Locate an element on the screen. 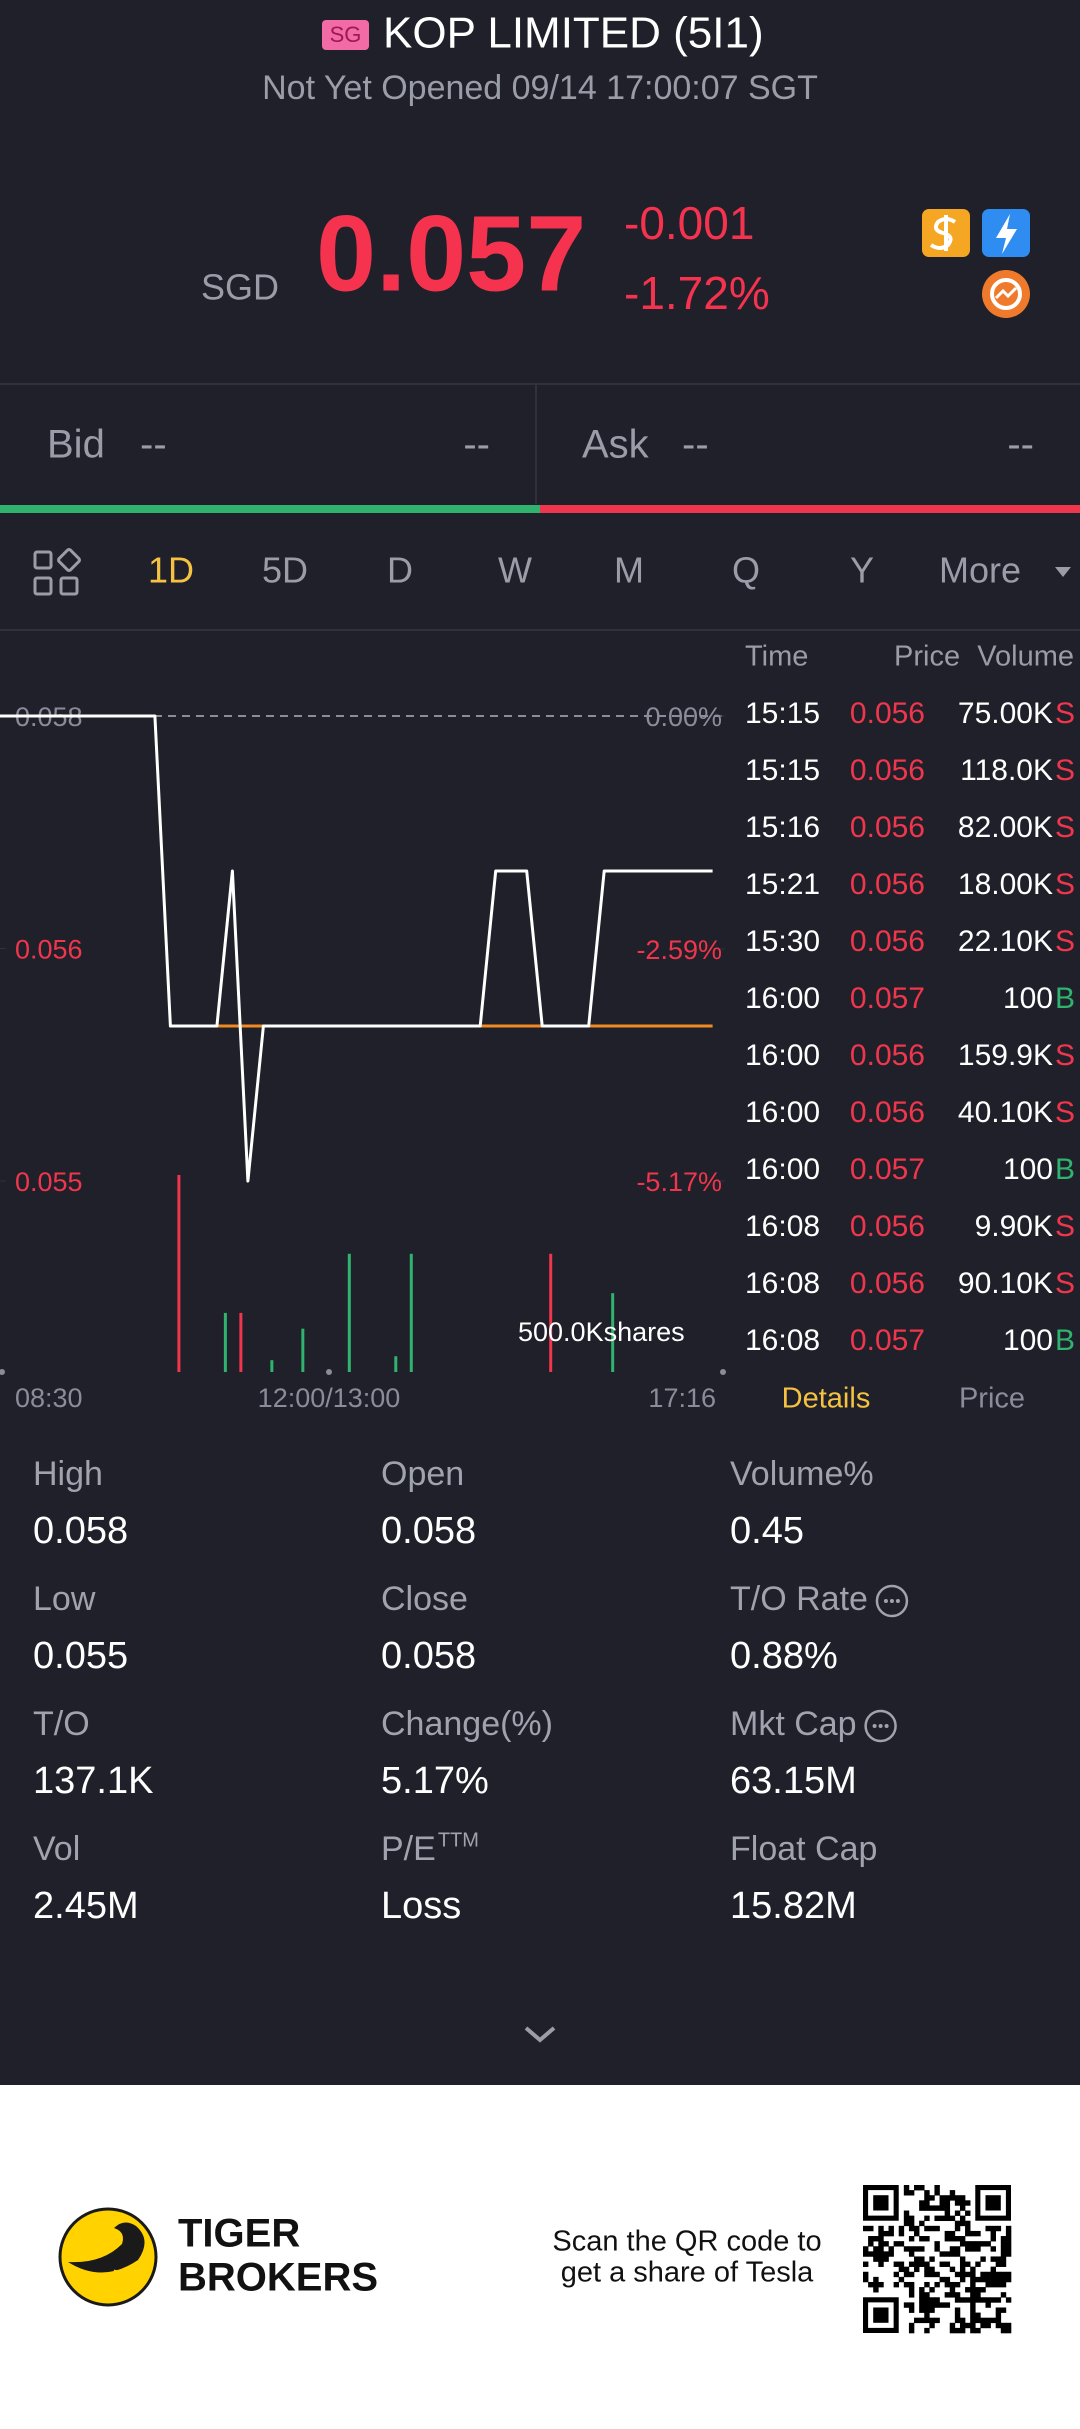  stat-value: Loss is located at coordinates (421, 1906).